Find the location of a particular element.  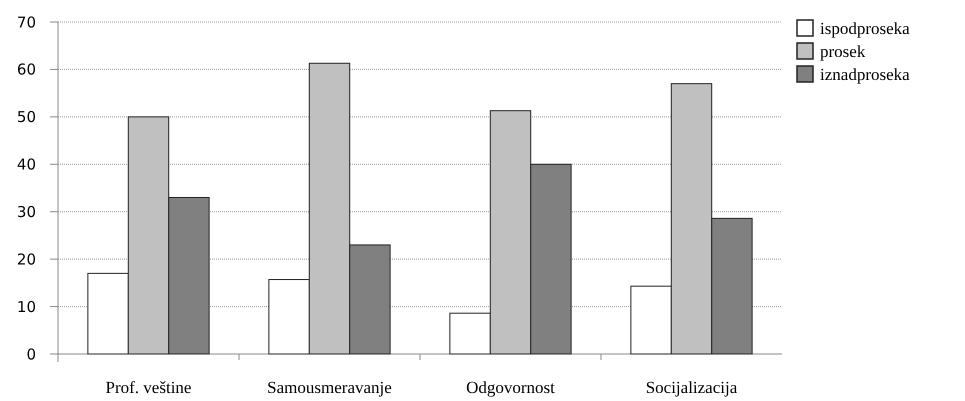

y-tick-label: 70 is located at coordinates (26, 22).